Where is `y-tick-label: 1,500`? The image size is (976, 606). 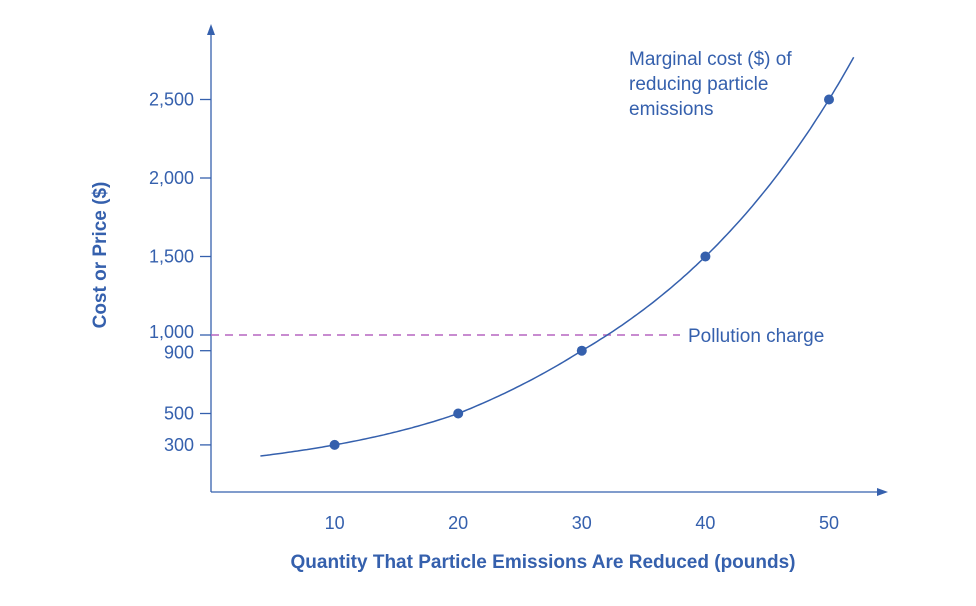
y-tick-label: 1,500 is located at coordinates (171, 257).